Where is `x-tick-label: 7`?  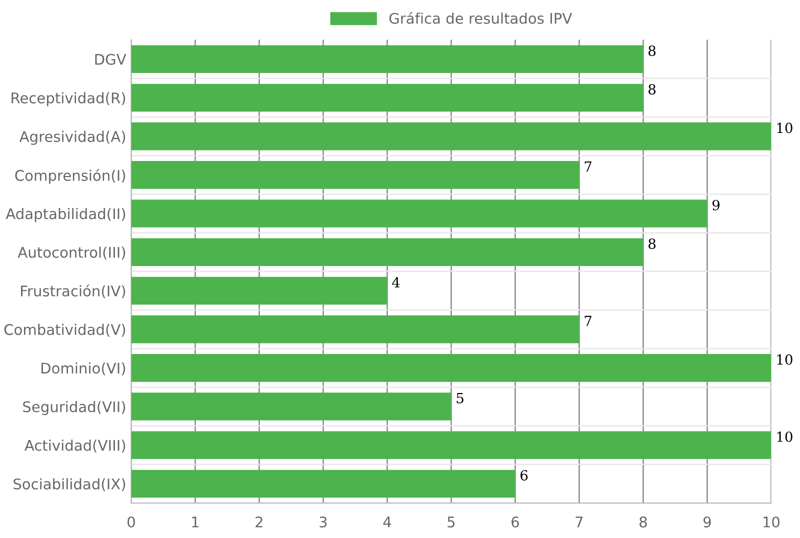 x-tick-label: 7 is located at coordinates (579, 522).